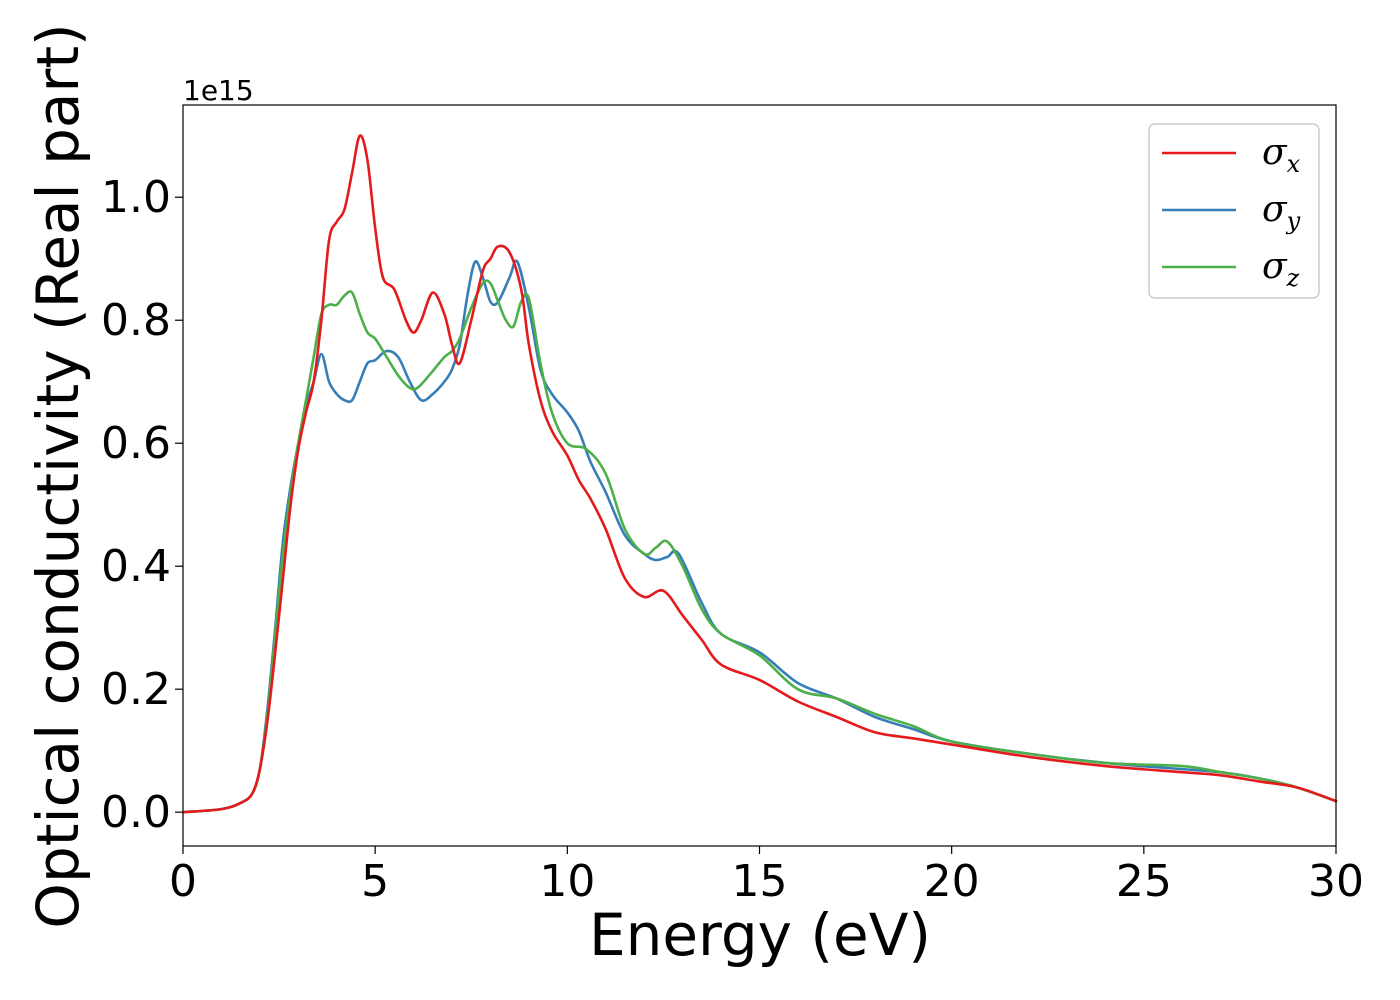  Describe the element at coordinates (218, 90) in the screenshot. I see `y-offset-label: 1e15` at that location.